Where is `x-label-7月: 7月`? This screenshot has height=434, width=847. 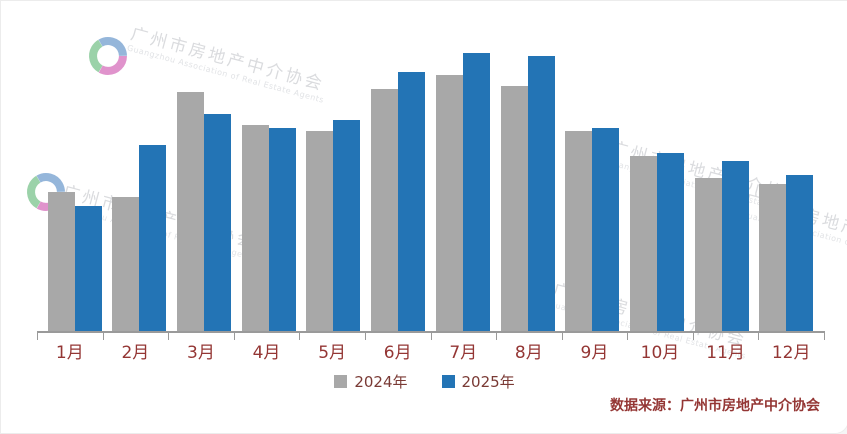 x-label-7月: 7月 is located at coordinates (463, 353).